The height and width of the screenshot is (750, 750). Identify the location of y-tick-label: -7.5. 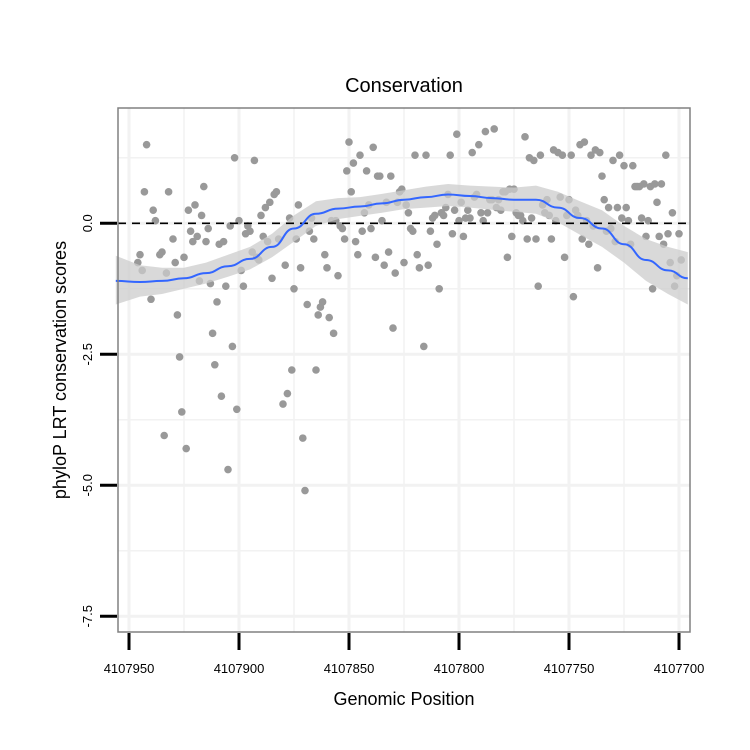
(87, 616).